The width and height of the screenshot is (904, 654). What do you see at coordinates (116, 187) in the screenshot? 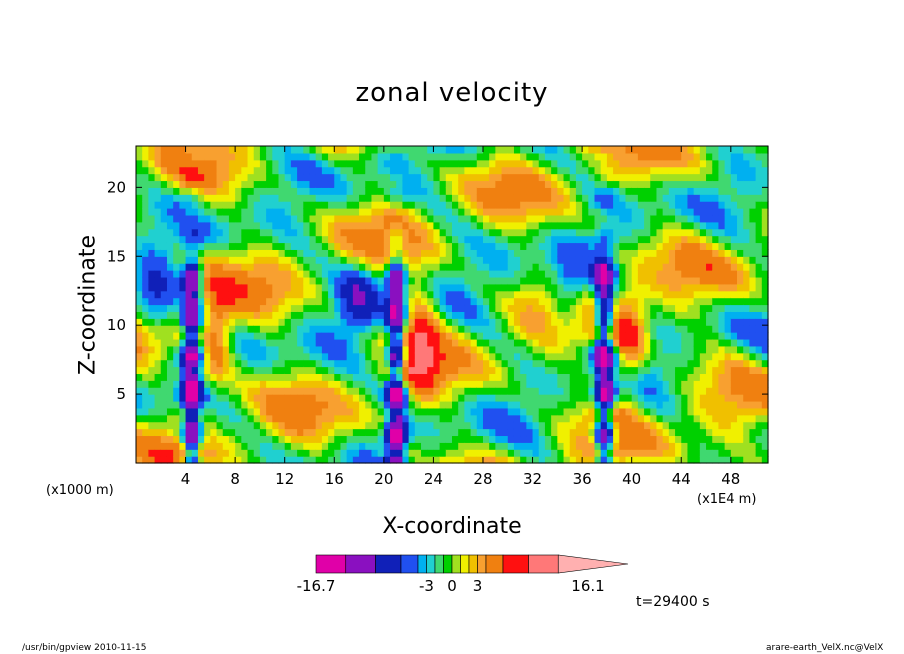
I see `y-tick-label: 20` at bounding box center [116, 187].